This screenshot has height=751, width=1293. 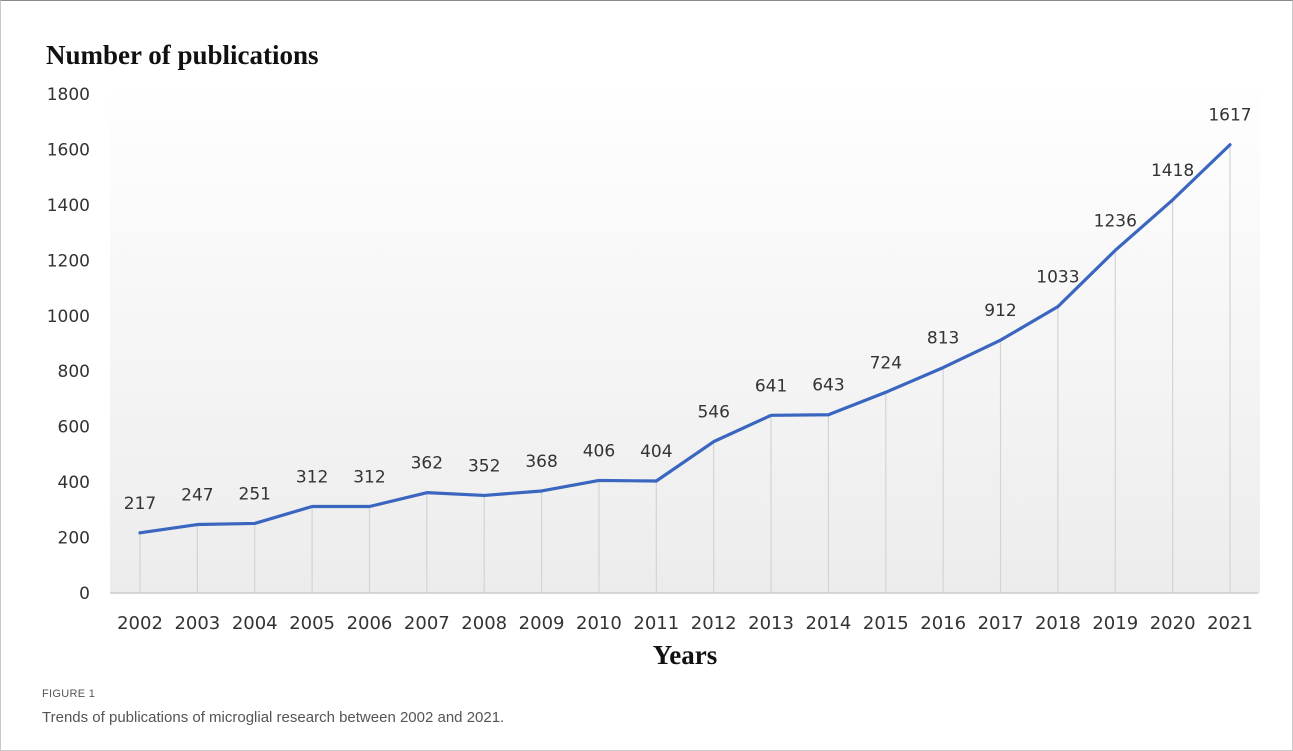 I want to click on data-label: 1236, so click(x=1115, y=221).